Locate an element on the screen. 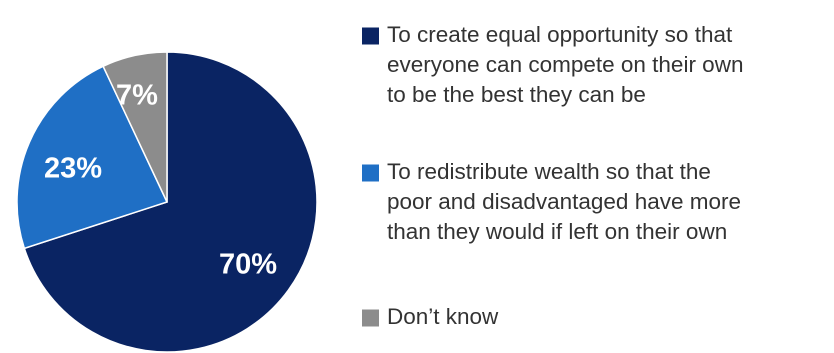  legend-label: than they would if left on their own is located at coordinates (557, 231).